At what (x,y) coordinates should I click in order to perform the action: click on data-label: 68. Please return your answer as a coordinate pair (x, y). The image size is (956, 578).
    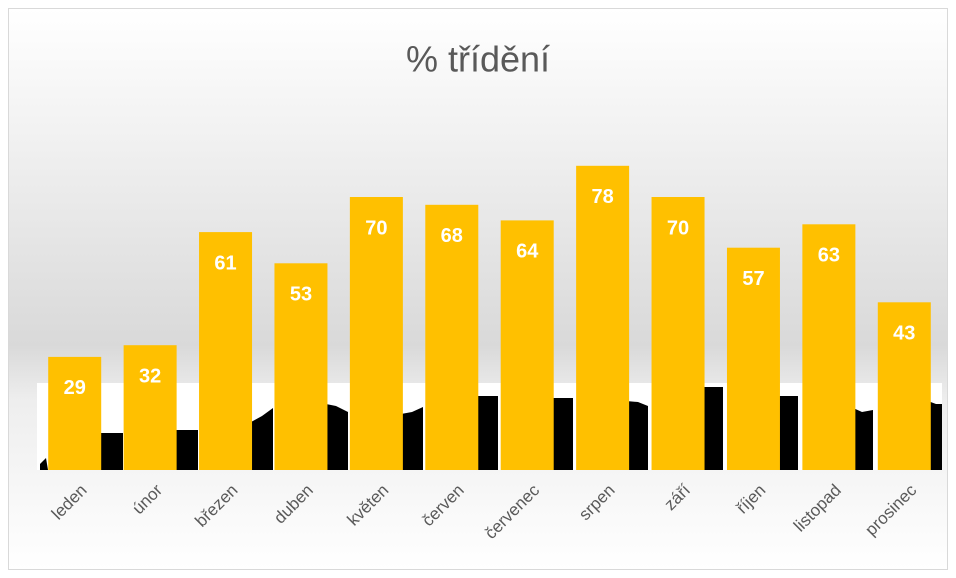
    Looking at the image, I should click on (452, 236).